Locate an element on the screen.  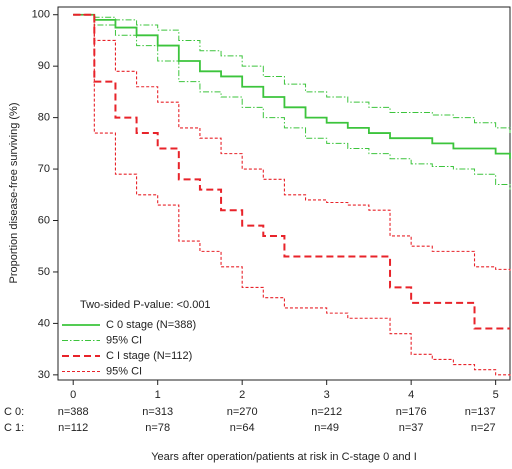
x-tick-label: 5 is located at coordinates (496, 395).